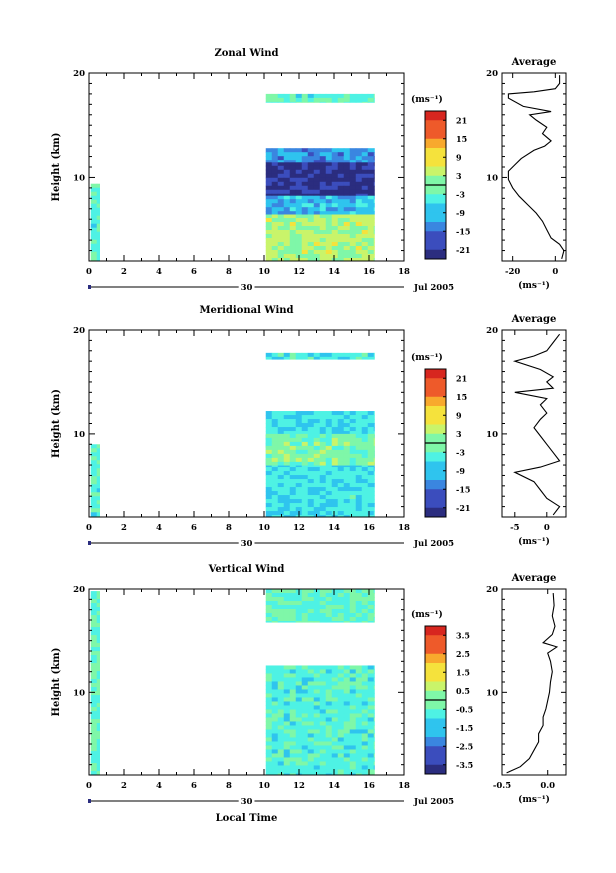 This screenshot has height=873, width=616. I want to click on average-profile-line, so click(532, 683).